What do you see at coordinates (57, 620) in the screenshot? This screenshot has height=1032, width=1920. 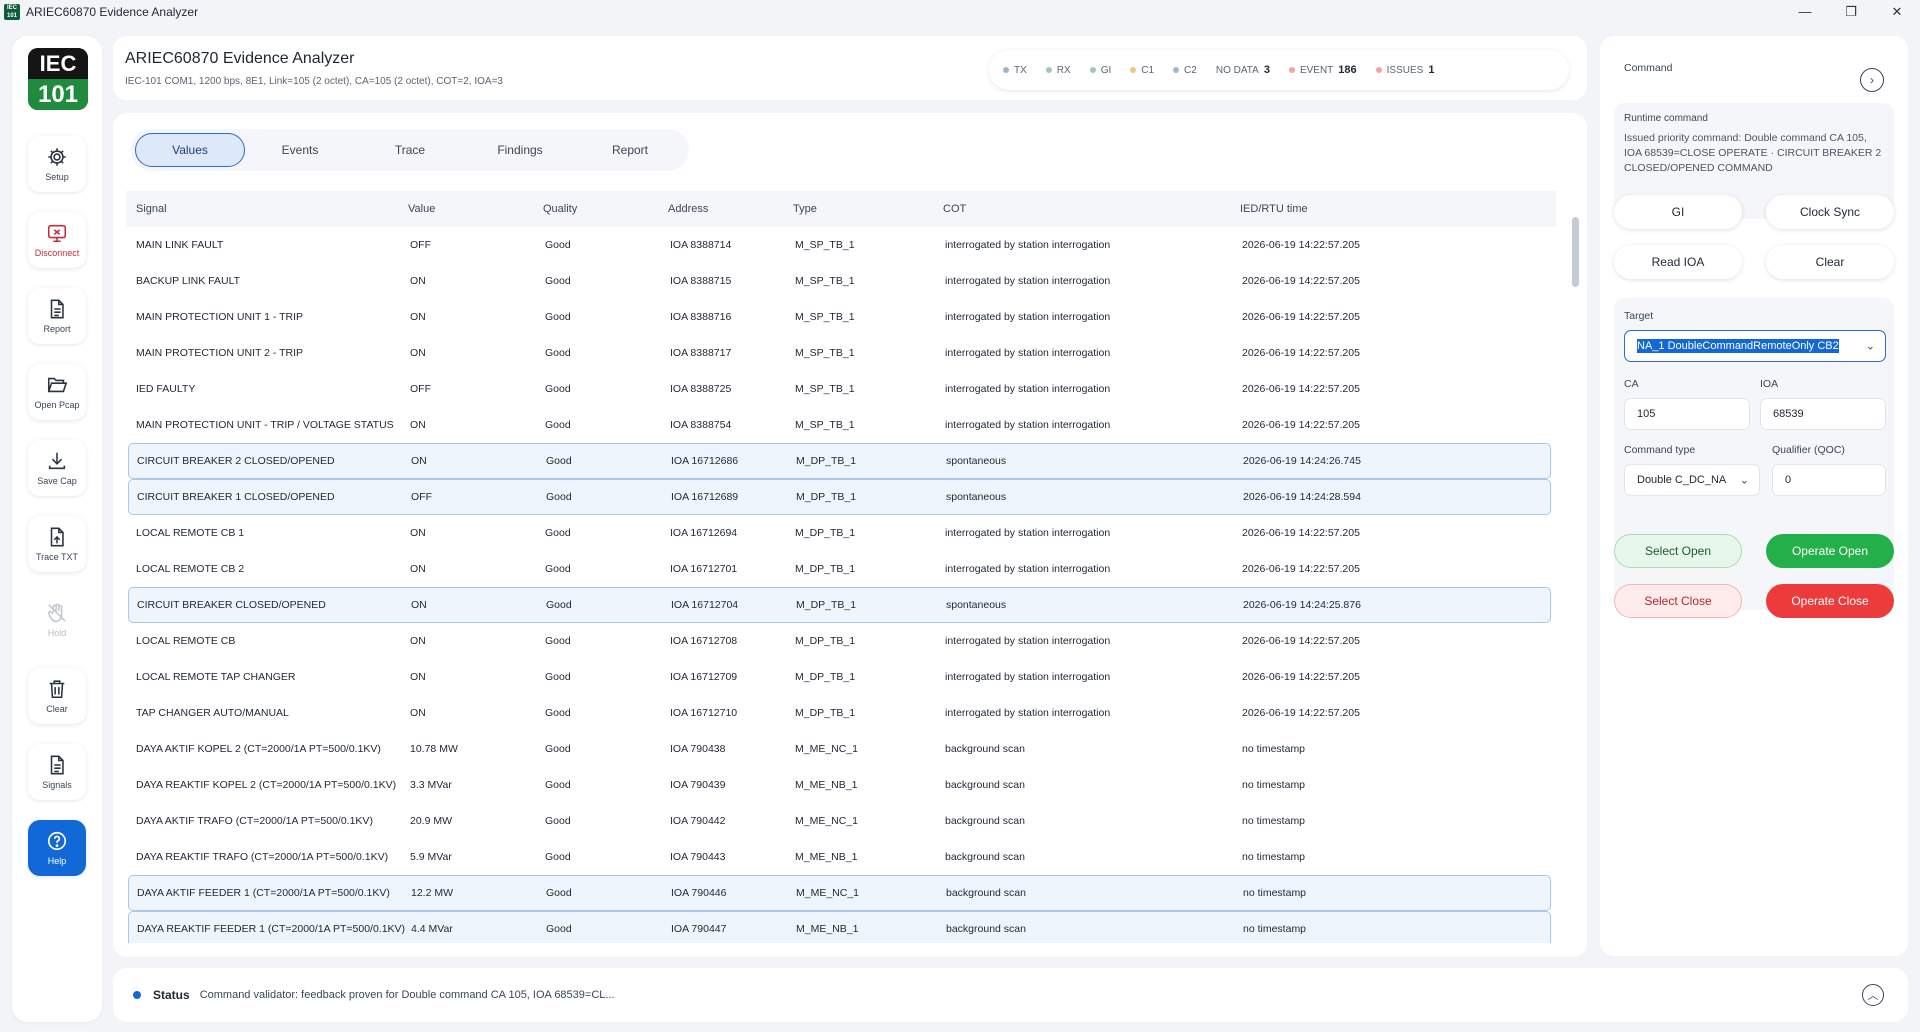 I see `hold-button: Hold` at bounding box center [57, 620].